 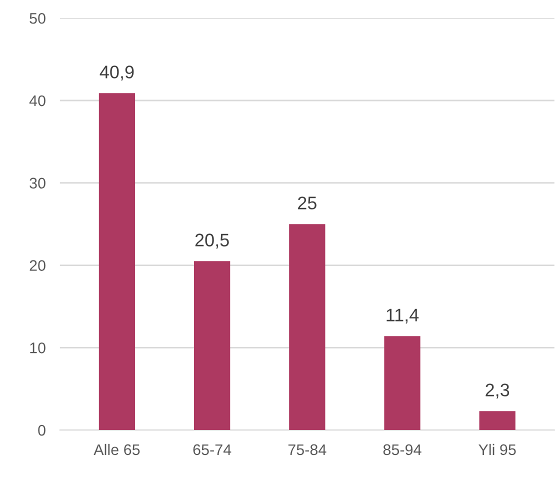 I want to click on data-label: 11,4, so click(x=402, y=316).